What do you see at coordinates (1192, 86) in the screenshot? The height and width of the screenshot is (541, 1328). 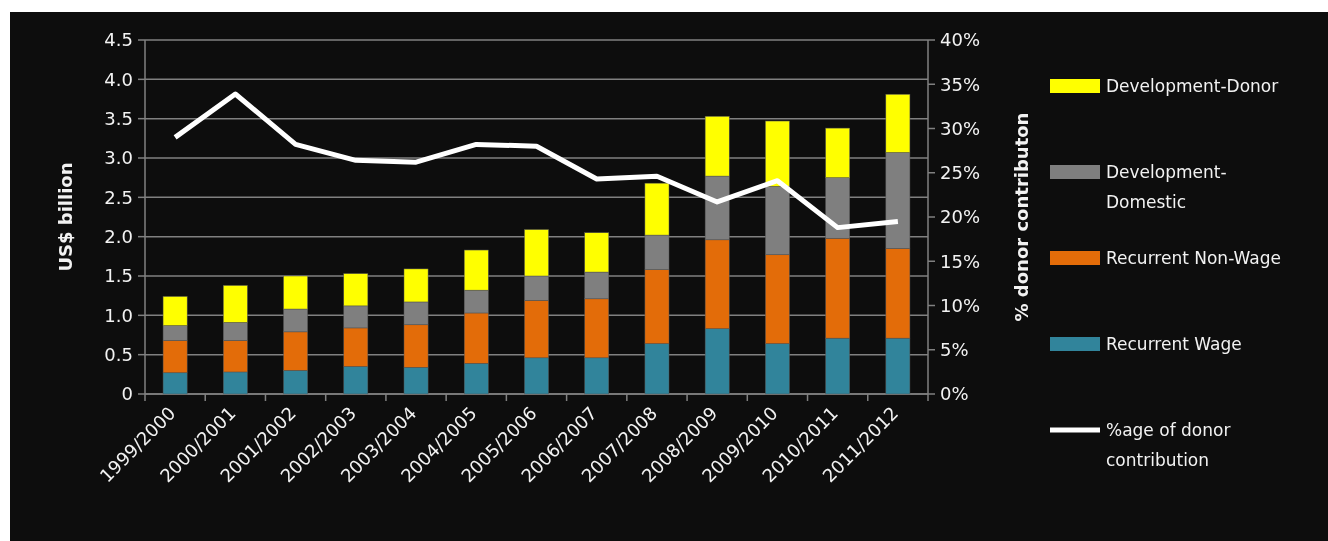 I see `legend-label: Development-Donor` at bounding box center [1192, 86].